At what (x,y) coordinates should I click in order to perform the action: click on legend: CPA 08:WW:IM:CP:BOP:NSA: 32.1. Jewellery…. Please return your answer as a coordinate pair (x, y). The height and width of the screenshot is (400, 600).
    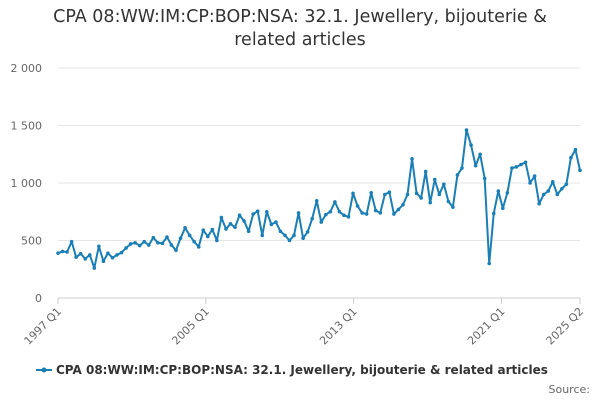
    Looking at the image, I should click on (292, 370).